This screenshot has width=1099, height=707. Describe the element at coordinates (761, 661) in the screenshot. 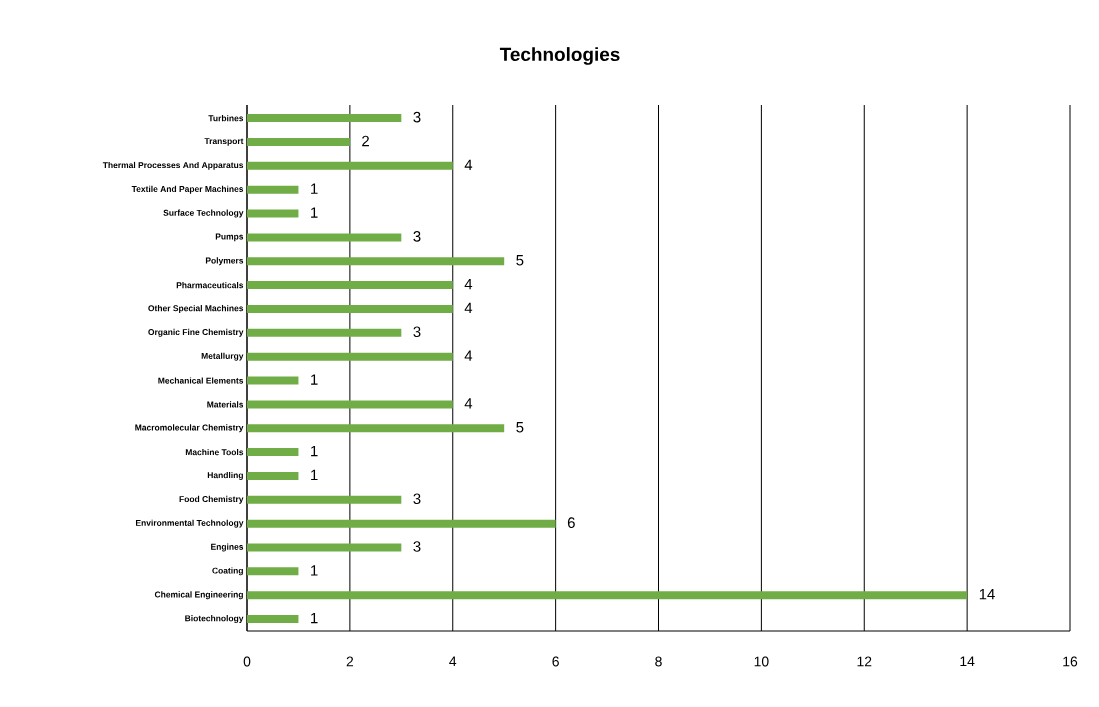

I see `x-tick-label: 10` at that location.